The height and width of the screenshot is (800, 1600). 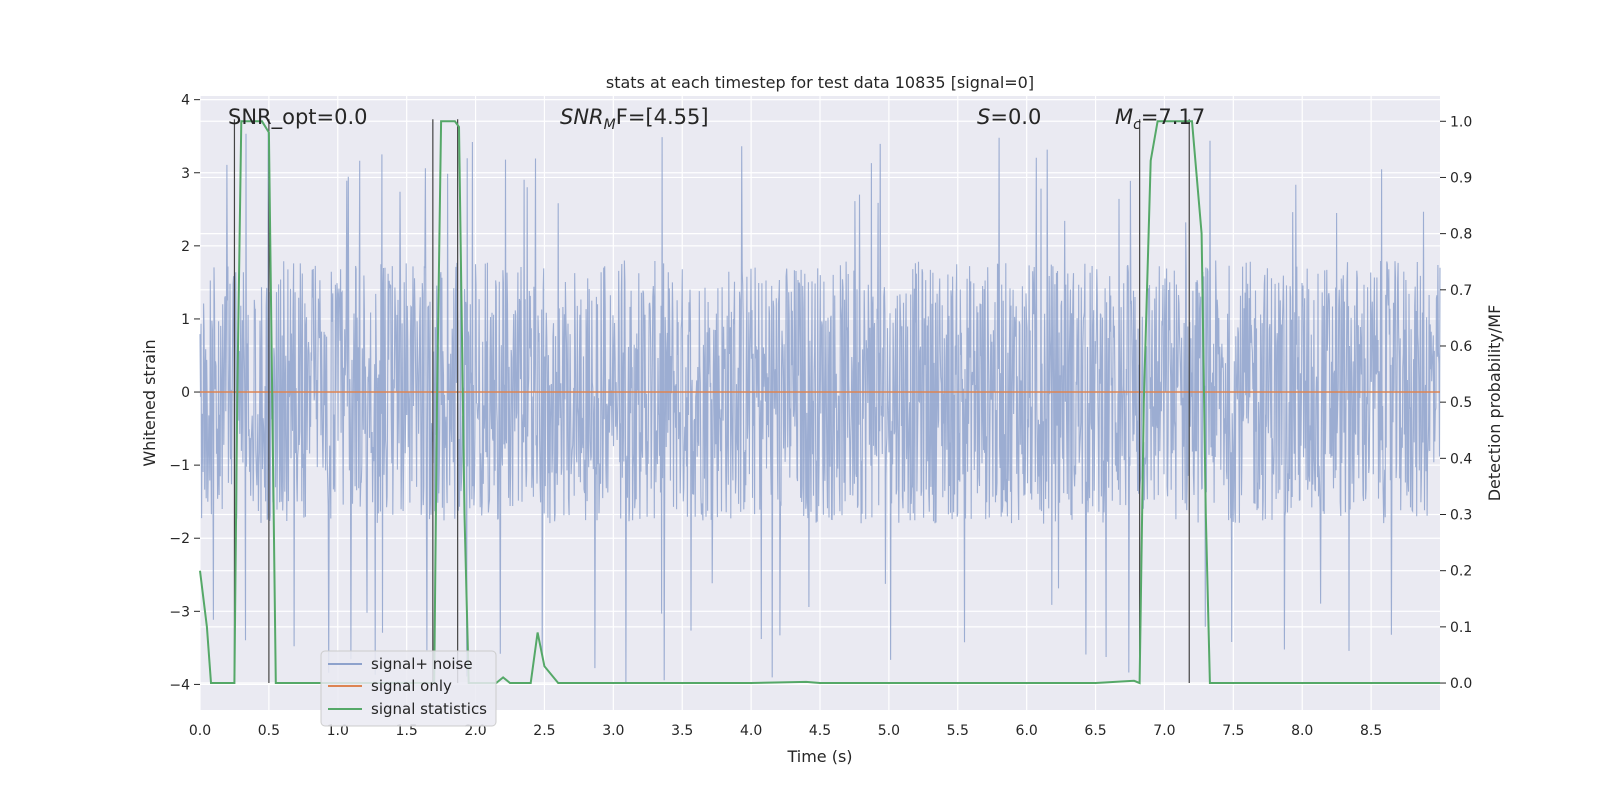 I want to click on y-tick-label-right: 0.9, so click(x=1461, y=178).